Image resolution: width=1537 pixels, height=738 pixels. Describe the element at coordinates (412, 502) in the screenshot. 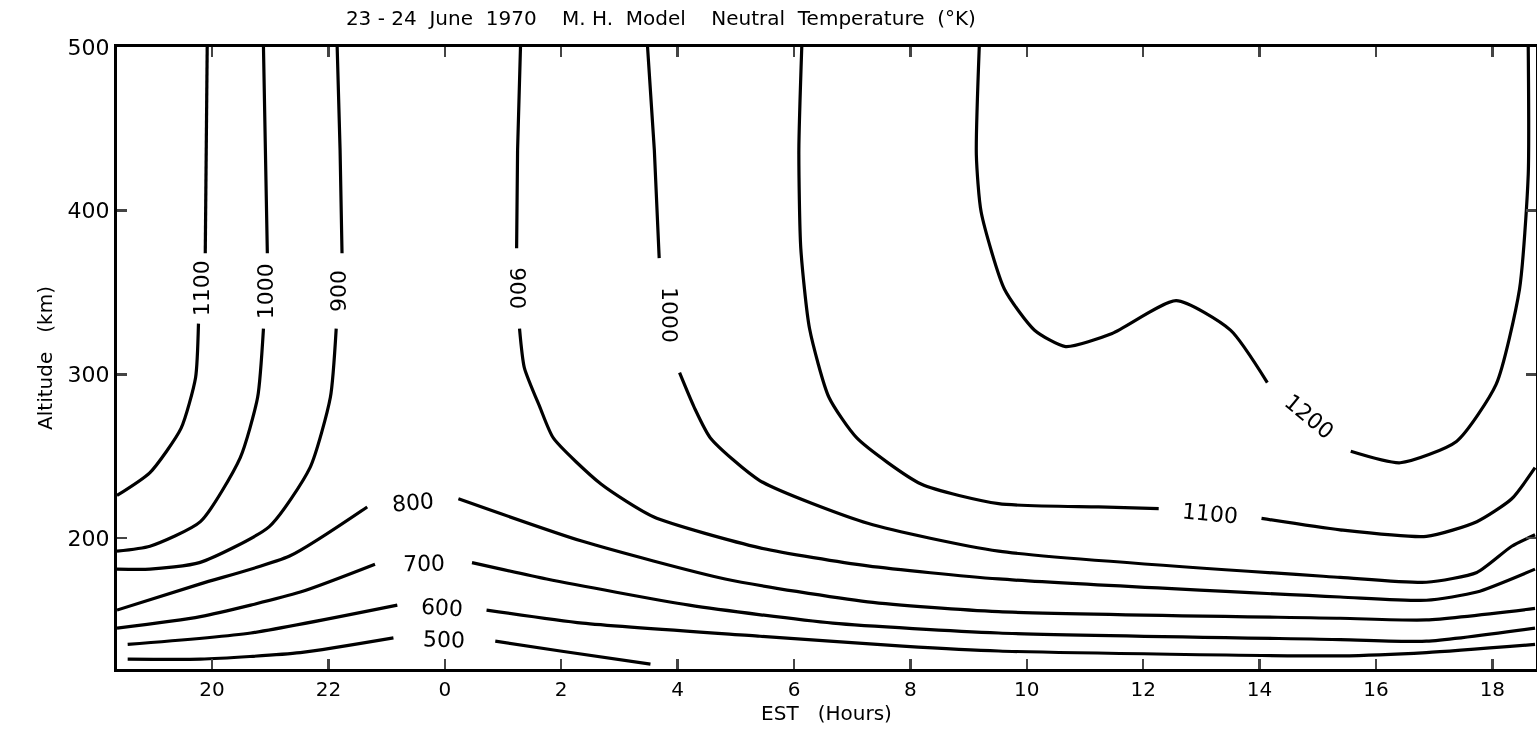

I see `text: 800` at that location.